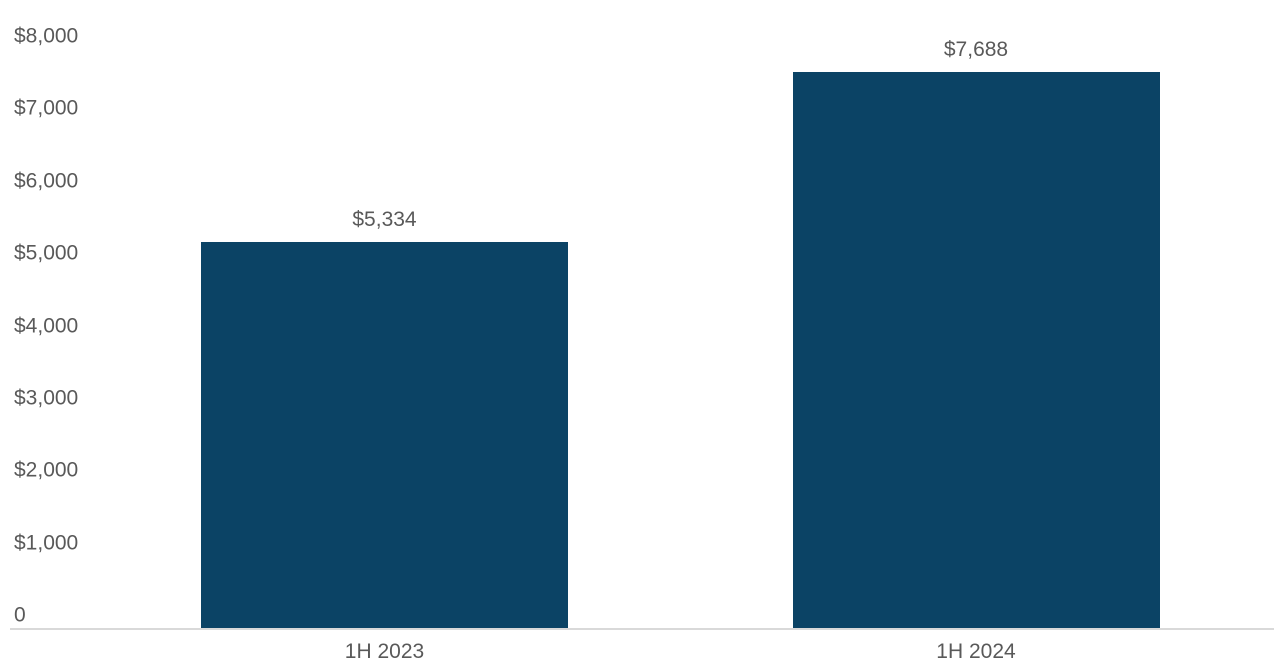  Describe the element at coordinates (46, 253) in the screenshot. I see `y-axis-tick-label: $5,000` at that location.